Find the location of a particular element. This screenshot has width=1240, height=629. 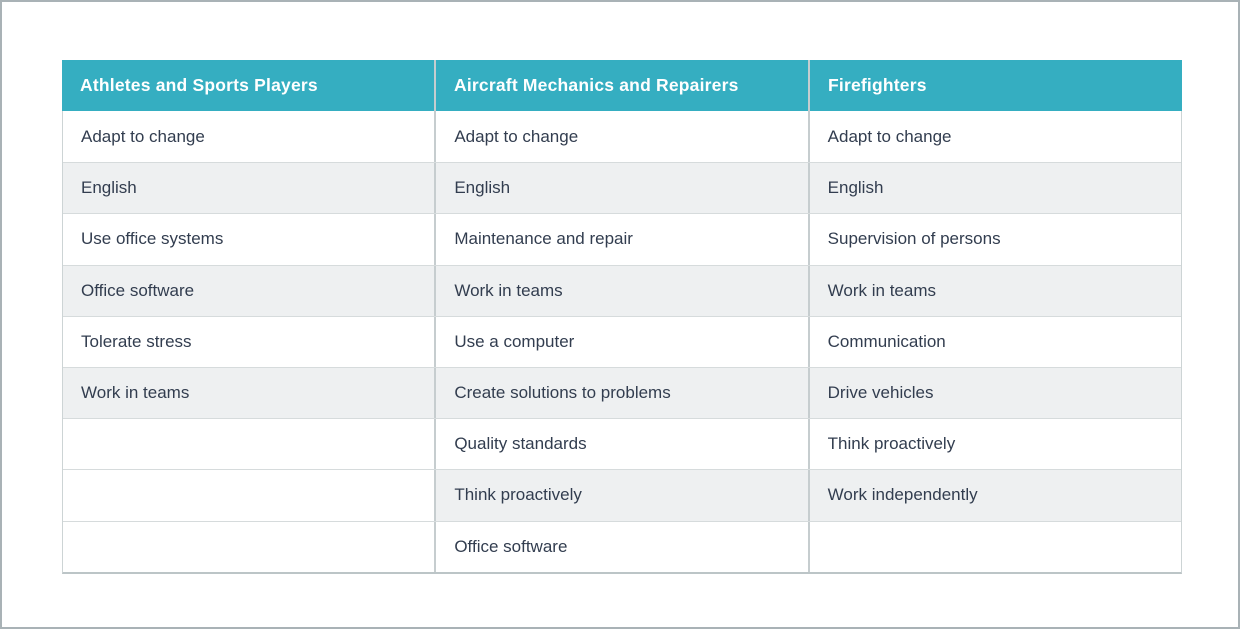

column-header: Athletes and Sports Players is located at coordinates (199, 85).